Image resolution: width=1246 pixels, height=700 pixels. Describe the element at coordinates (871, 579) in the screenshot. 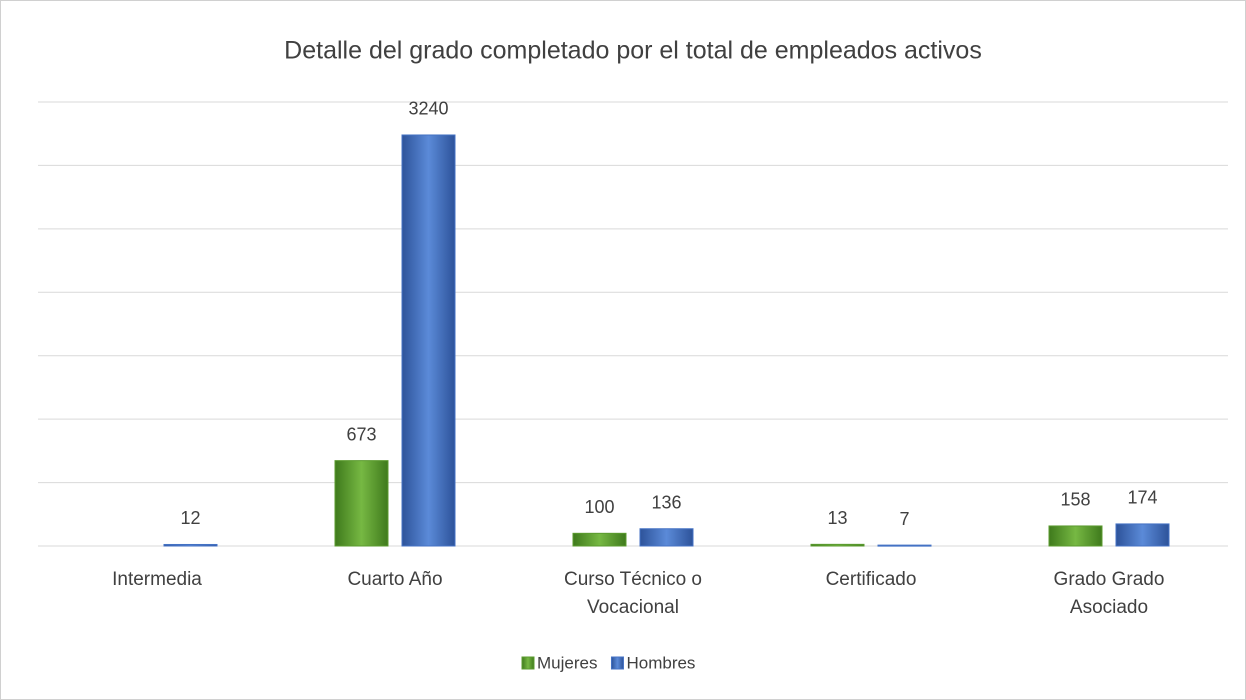

I see `x-tick-label: Certificado` at that location.